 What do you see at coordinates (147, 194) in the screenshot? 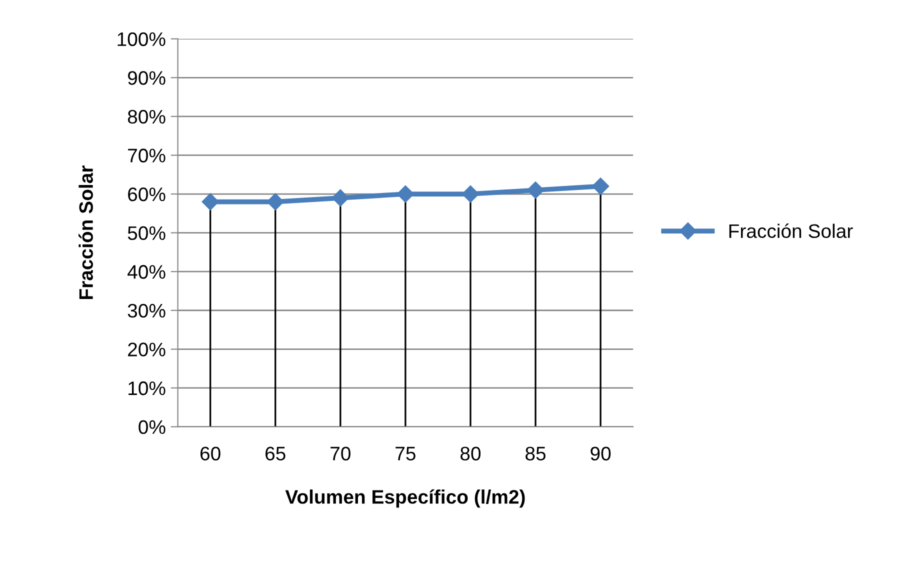
I see `y-tick-label: 60%` at bounding box center [147, 194].